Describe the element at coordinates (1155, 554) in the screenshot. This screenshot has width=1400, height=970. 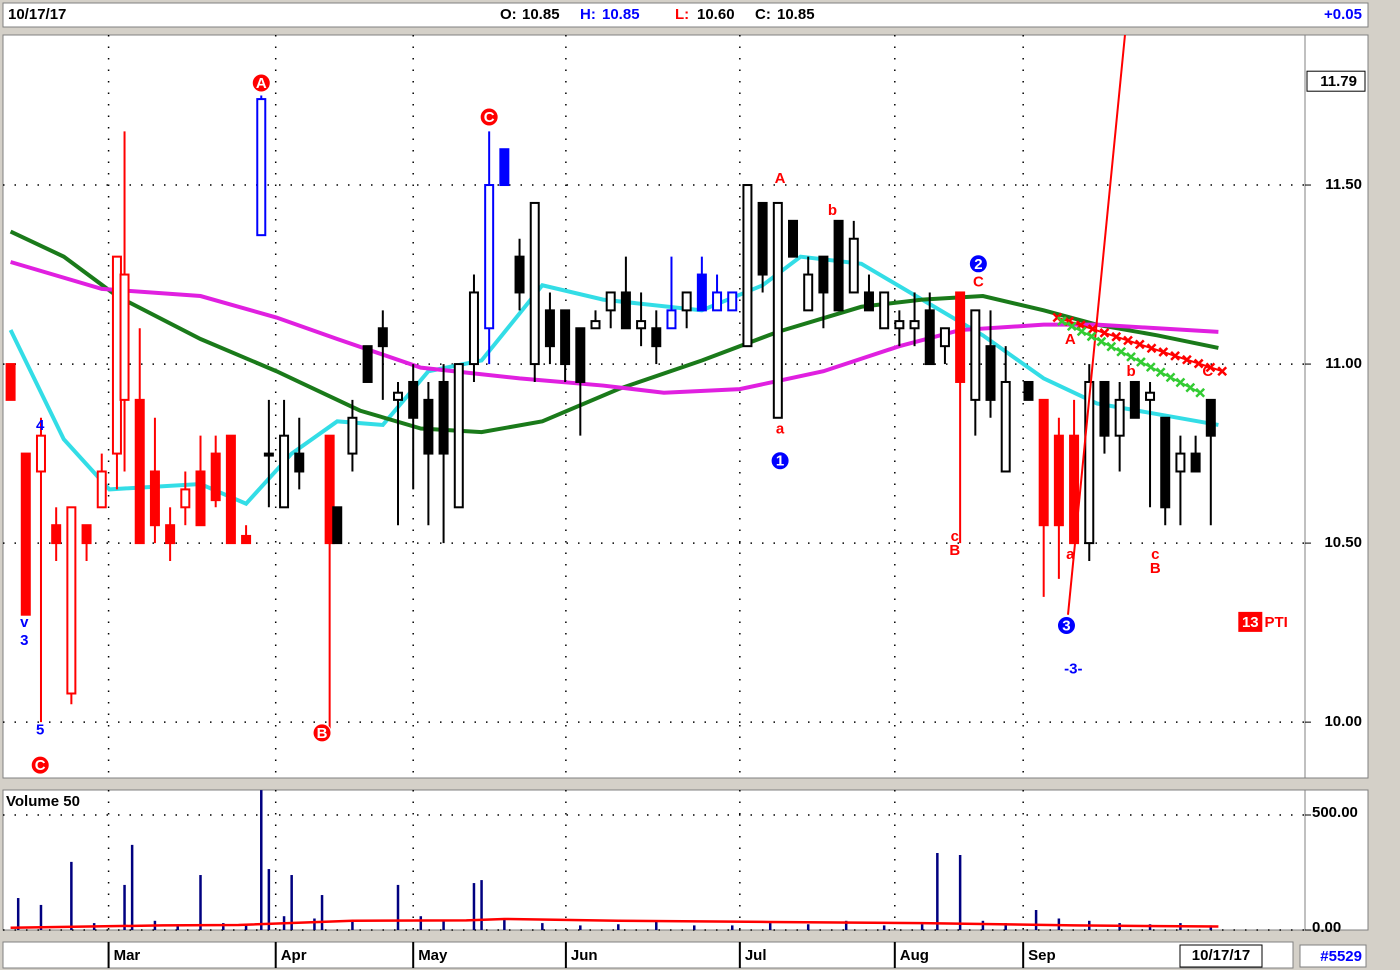
I see `wave-label: c` at that location.